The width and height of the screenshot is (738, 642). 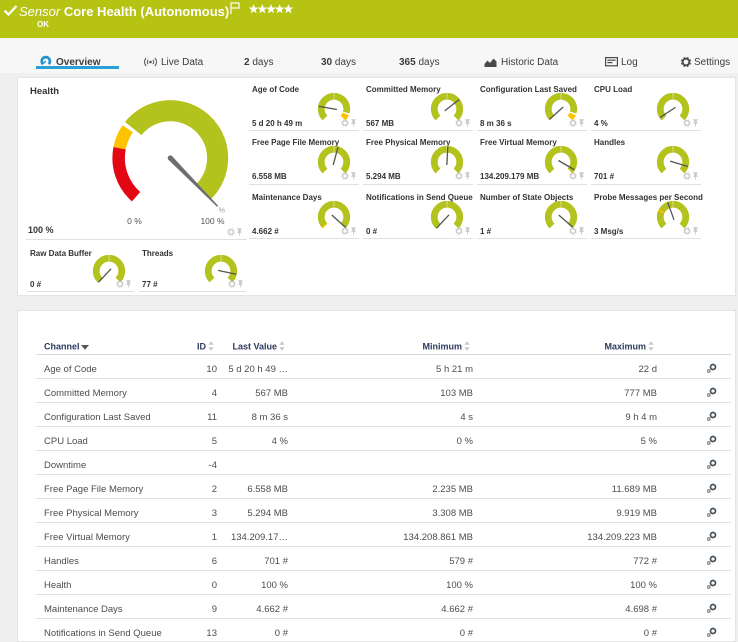 What do you see at coordinates (622, 537) in the screenshot?
I see `svg-text: 134.209.223 MB` at bounding box center [622, 537].